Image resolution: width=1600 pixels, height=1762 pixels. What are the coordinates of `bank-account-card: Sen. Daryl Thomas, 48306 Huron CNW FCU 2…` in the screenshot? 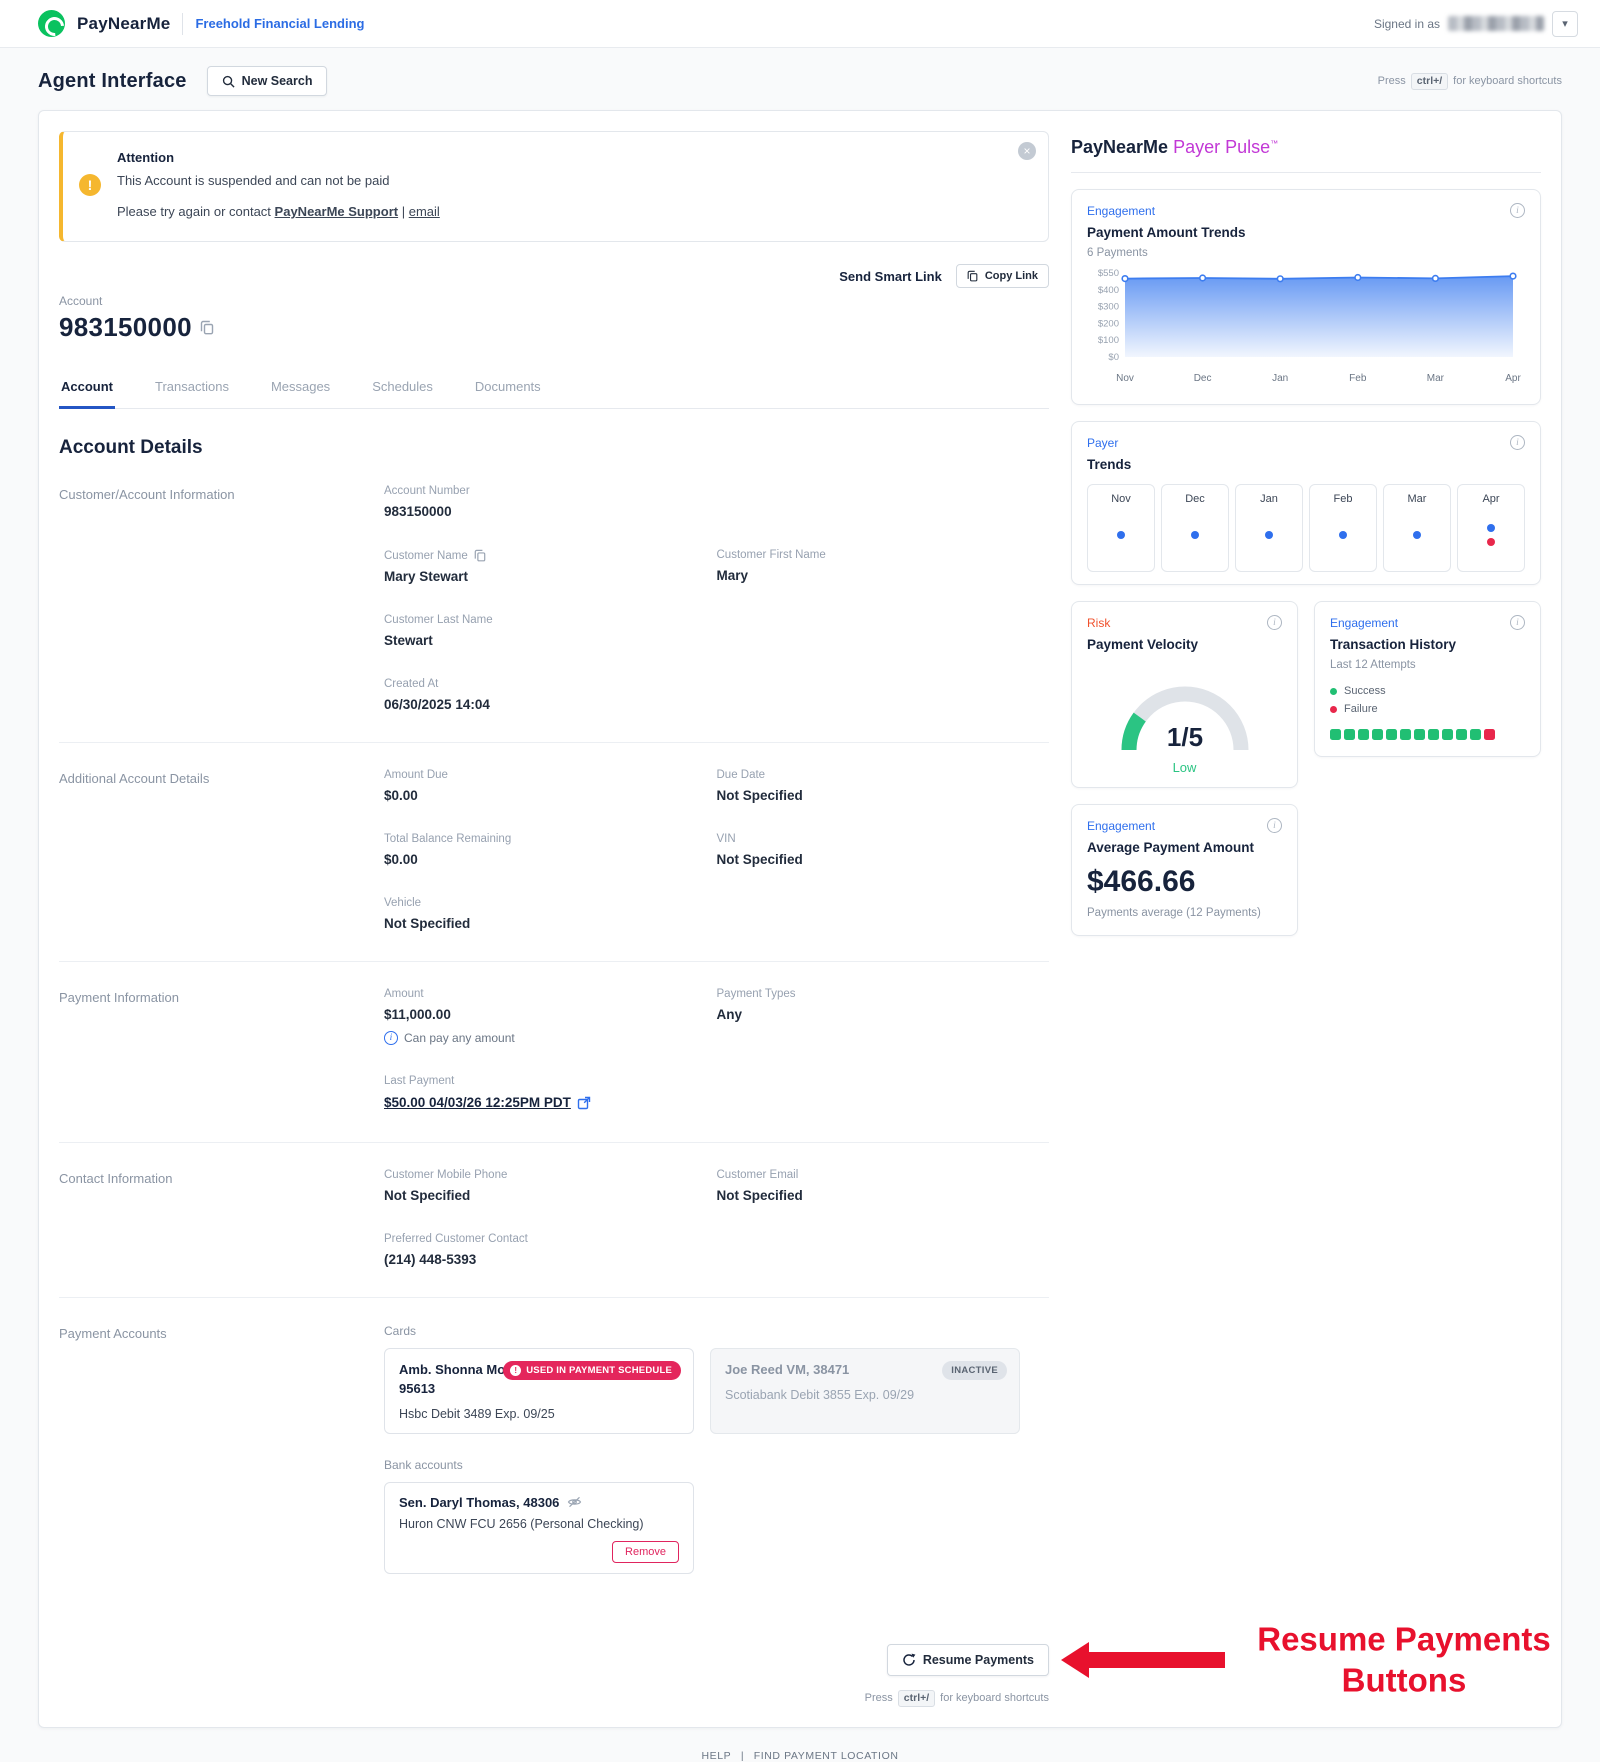 It's located at (539, 1527).